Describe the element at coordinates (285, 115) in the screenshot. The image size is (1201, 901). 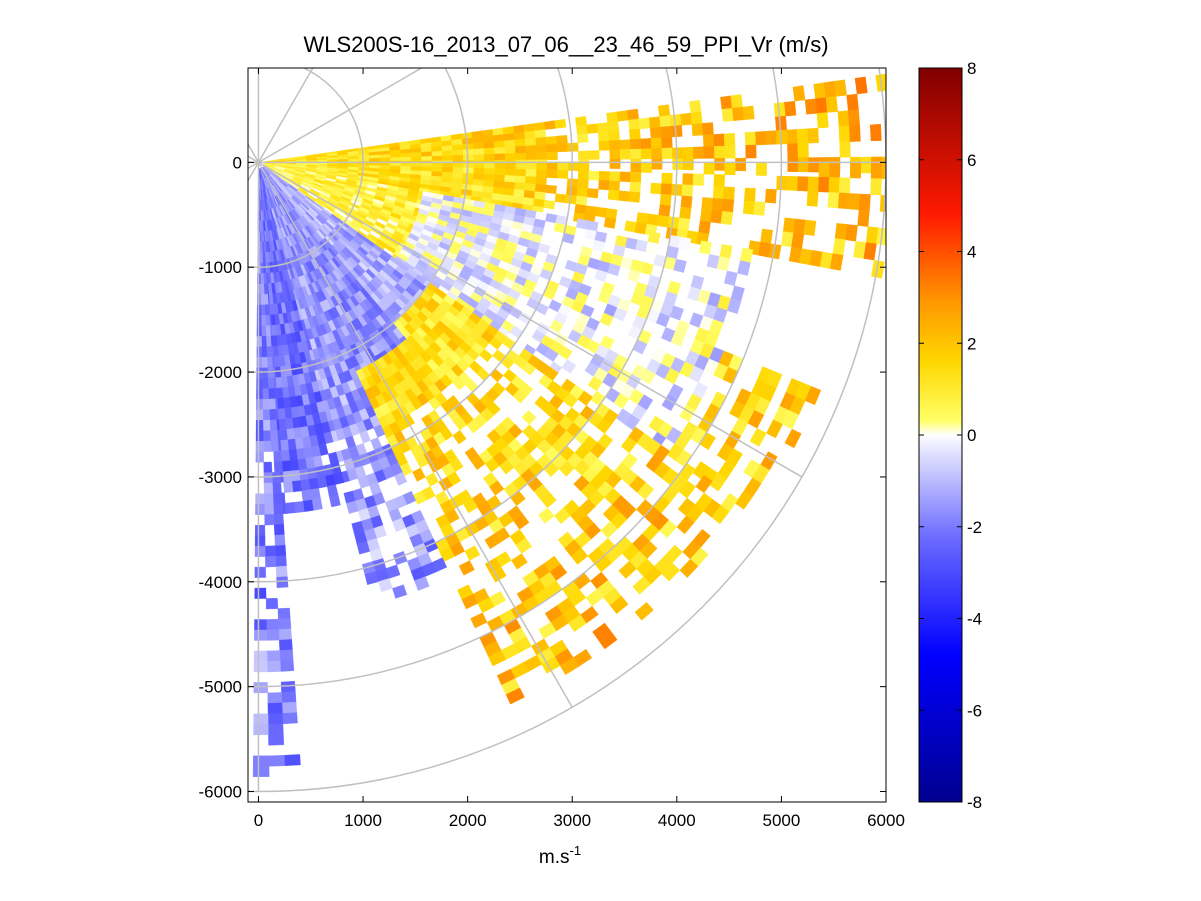
I see `azimuth-spoke` at that location.